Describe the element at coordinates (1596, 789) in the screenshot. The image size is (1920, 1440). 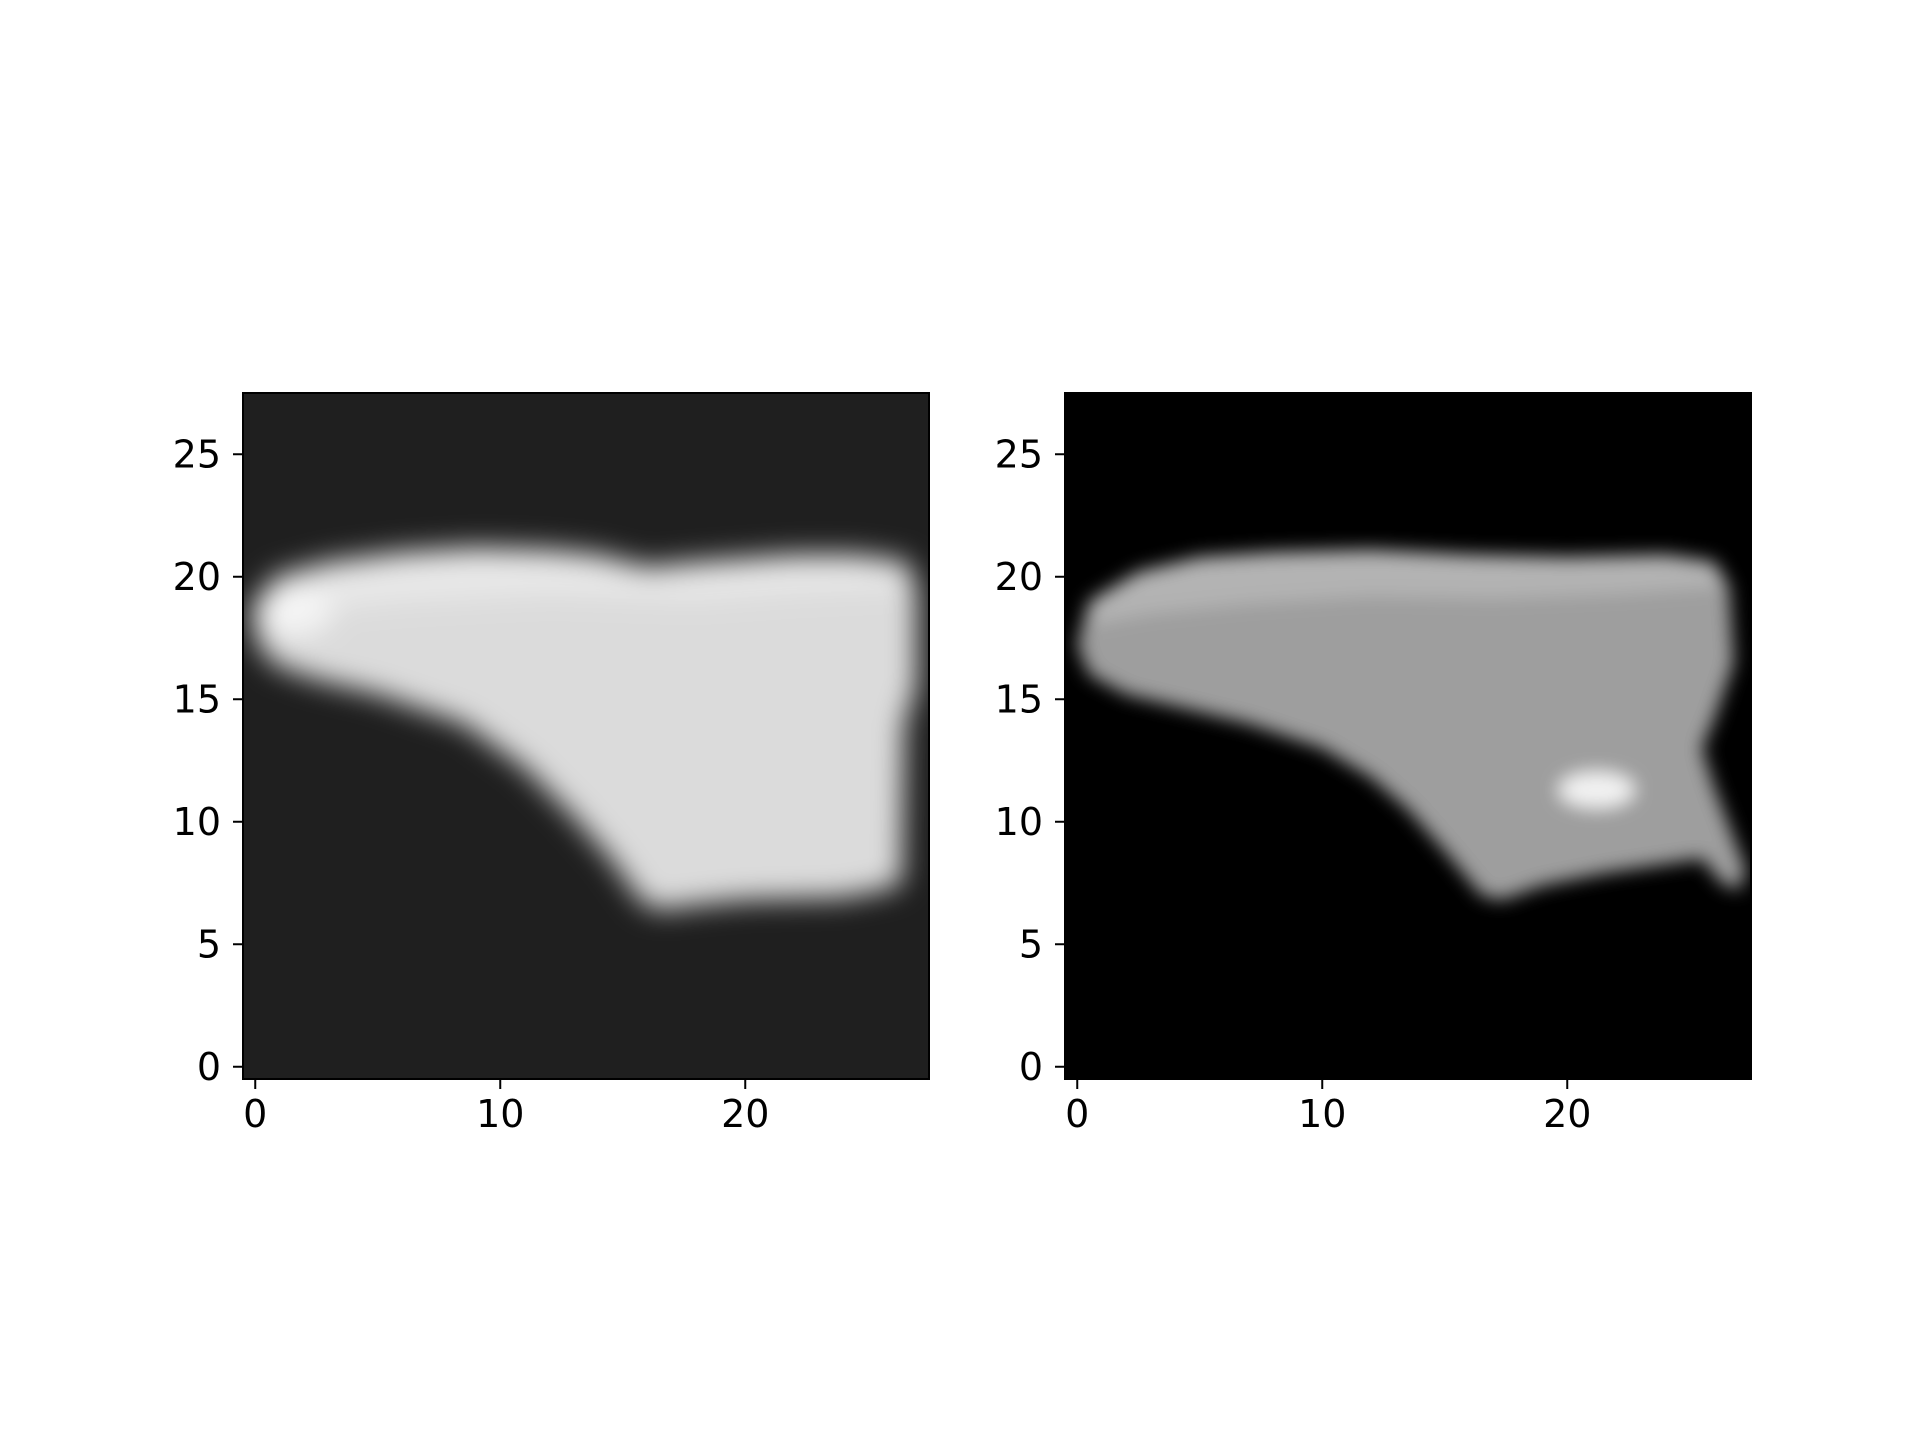
I see `shoe-highlight` at that location.